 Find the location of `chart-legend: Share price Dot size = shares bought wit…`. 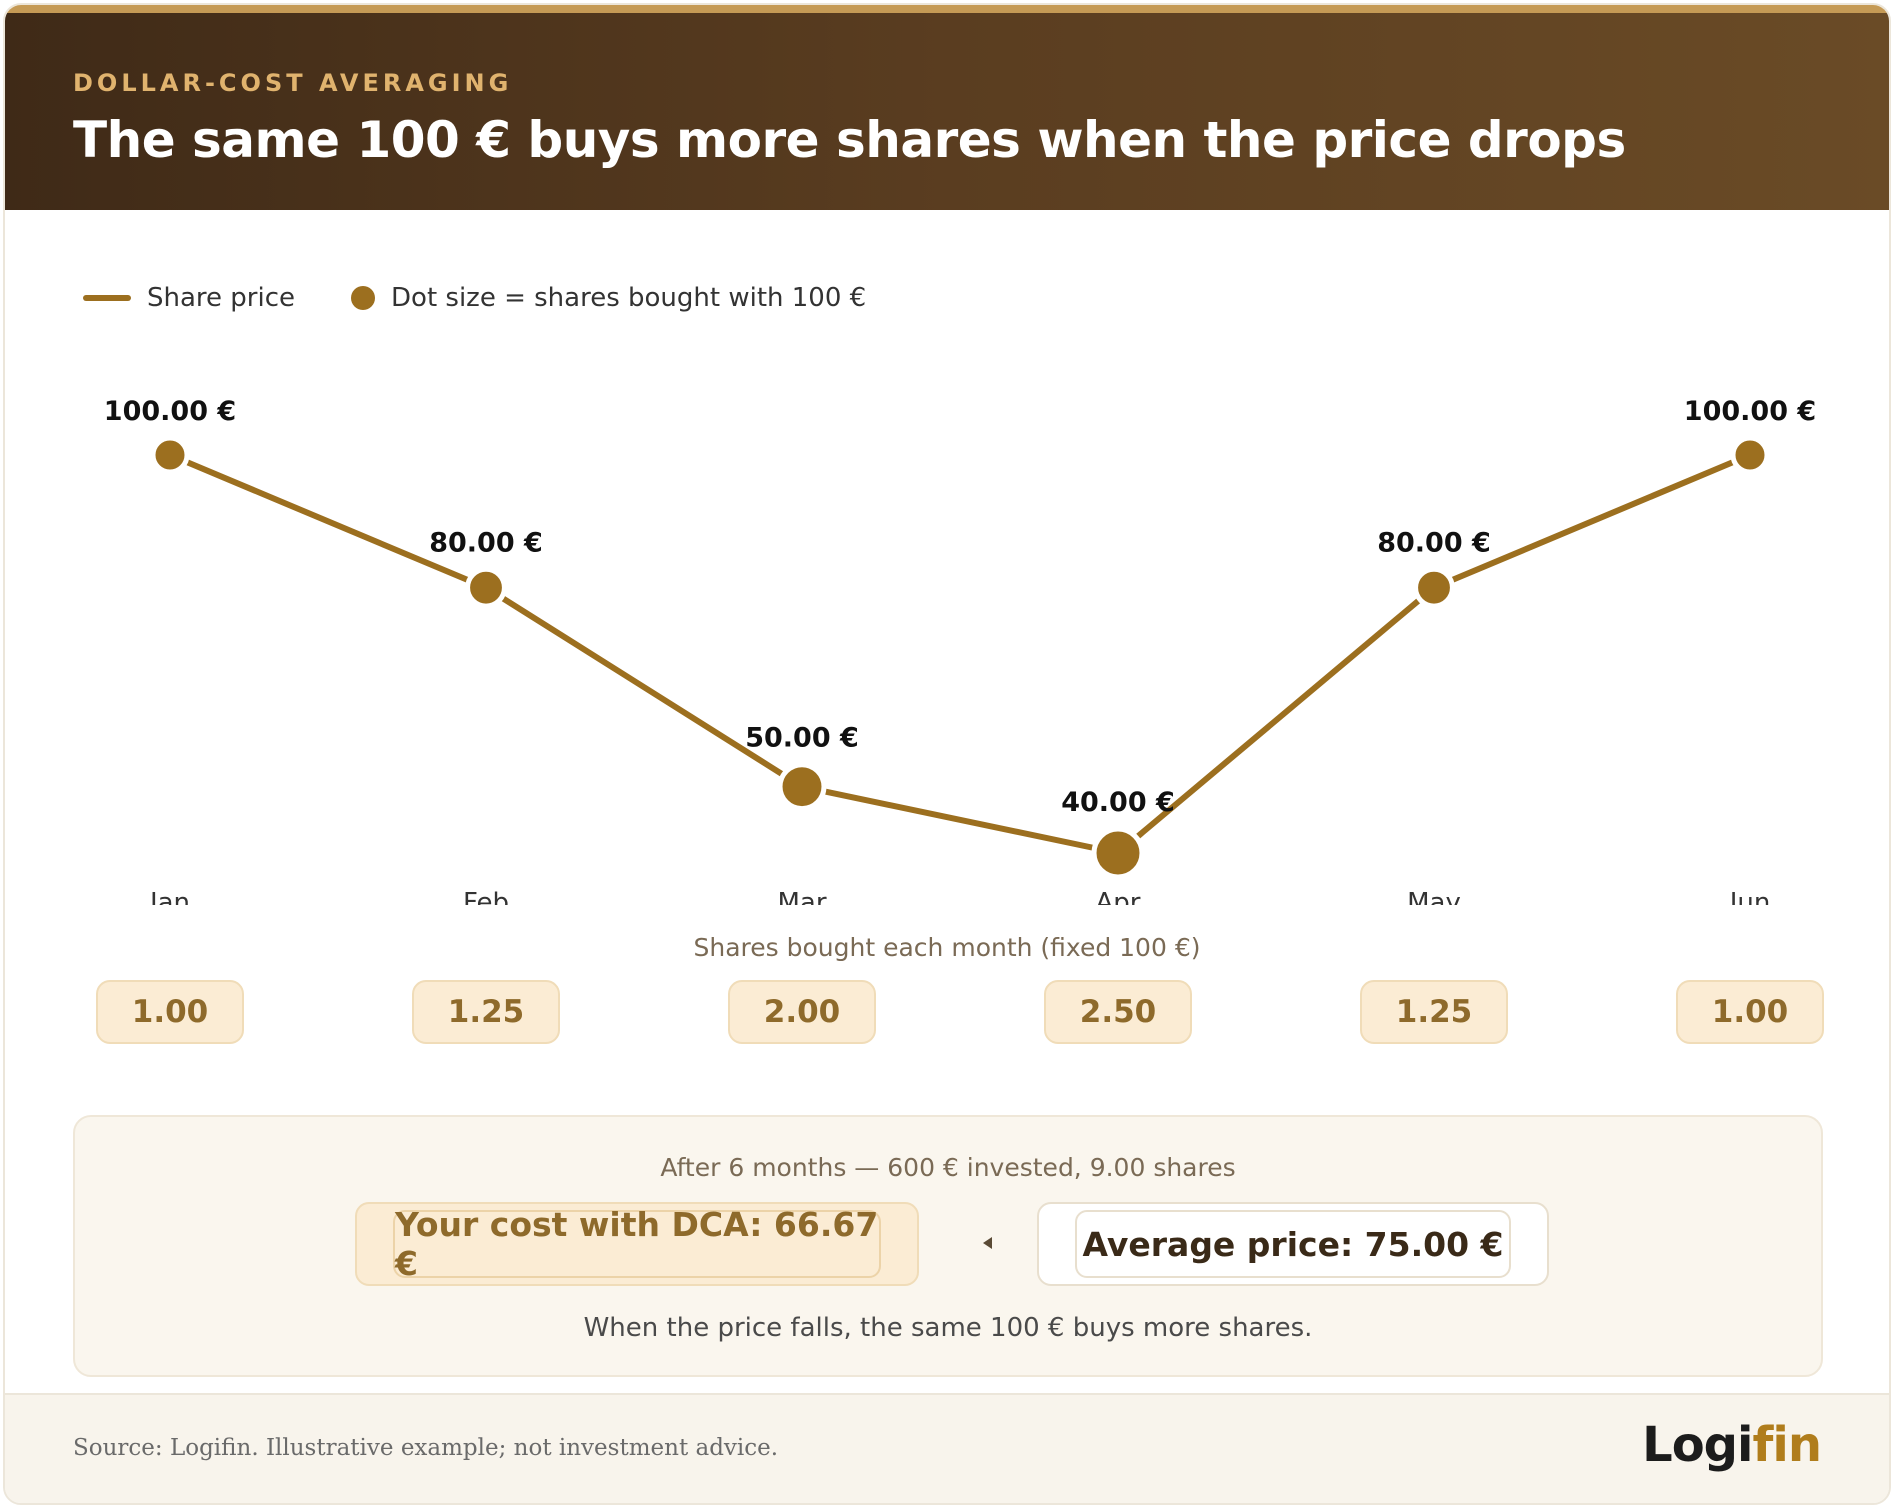

chart-legend: Share price Dot size = shares bought wit… is located at coordinates (474, 298).